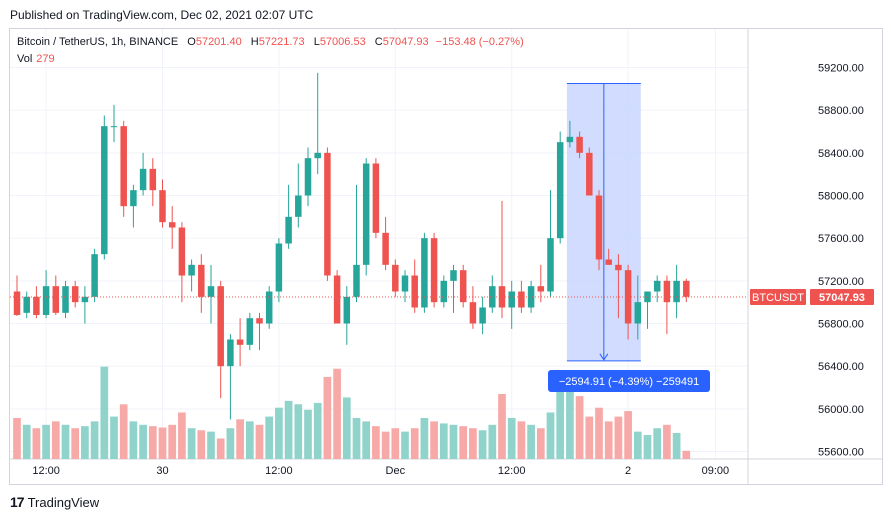 The height and width of the screenshot is (521, 891). Describe the element at coordinates (841, 69) in the screenshot. I see `price-tick-label: 59200.00` at that location.